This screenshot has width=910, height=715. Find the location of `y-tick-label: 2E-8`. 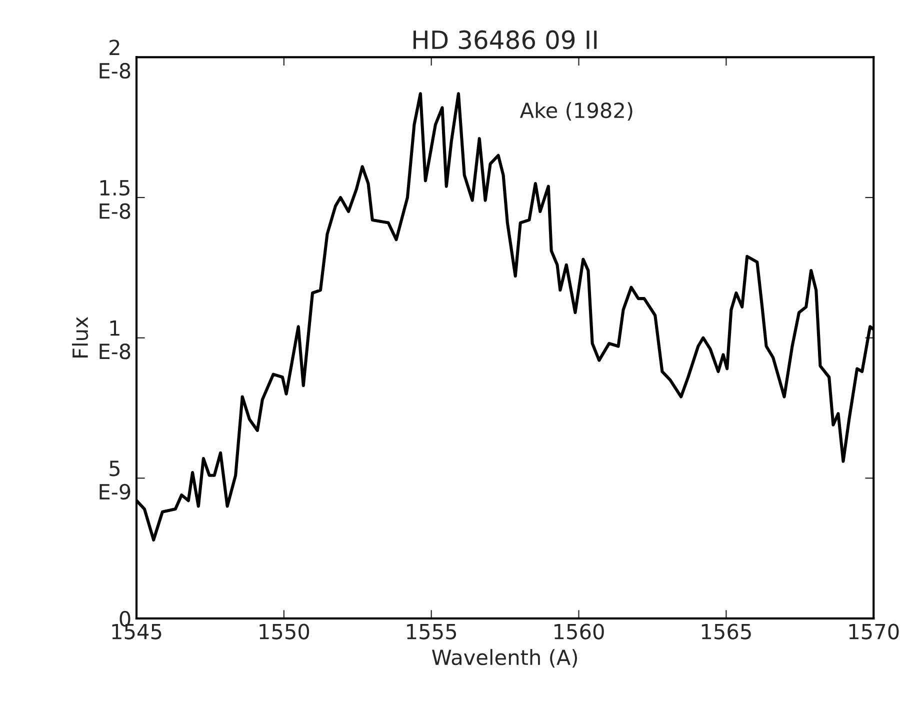

y-tick-label: 2E-8 is located at coordinates (115, 59).